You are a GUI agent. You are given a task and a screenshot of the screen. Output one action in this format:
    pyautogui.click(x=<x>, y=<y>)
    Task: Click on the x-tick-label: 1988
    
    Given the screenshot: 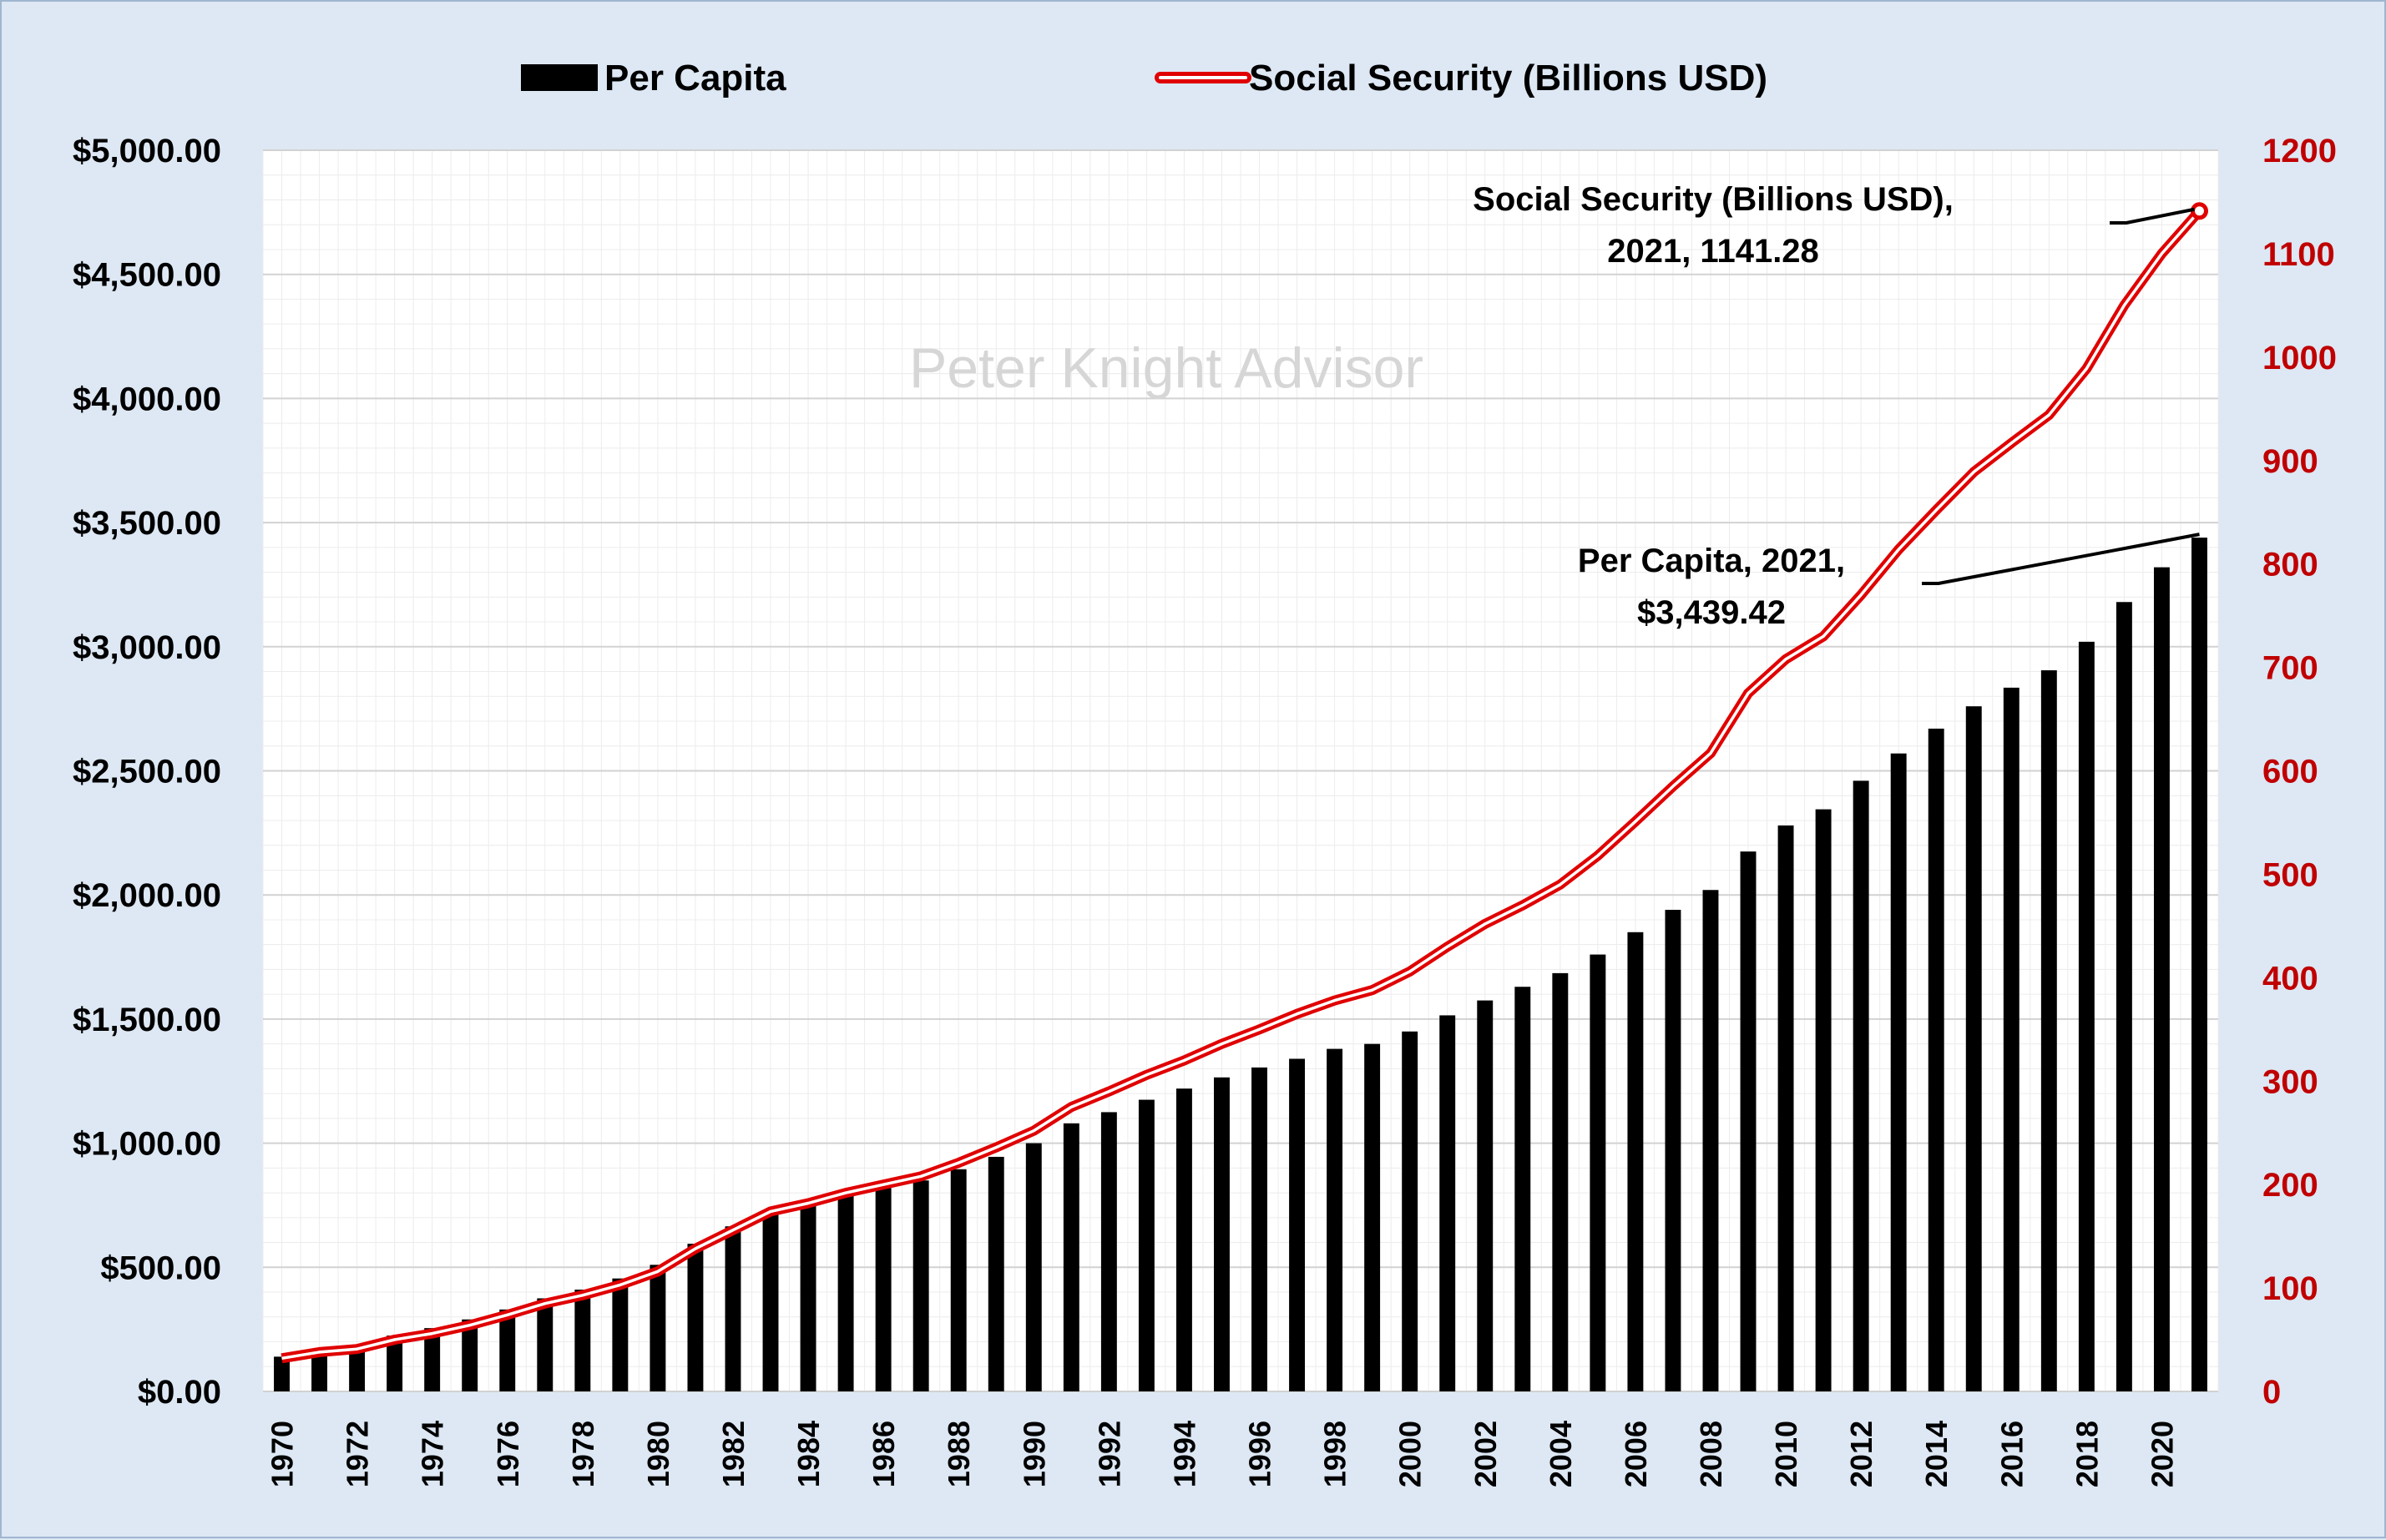 What is the action you would take?
    pyautogui.click(x=959, y=1454)
    